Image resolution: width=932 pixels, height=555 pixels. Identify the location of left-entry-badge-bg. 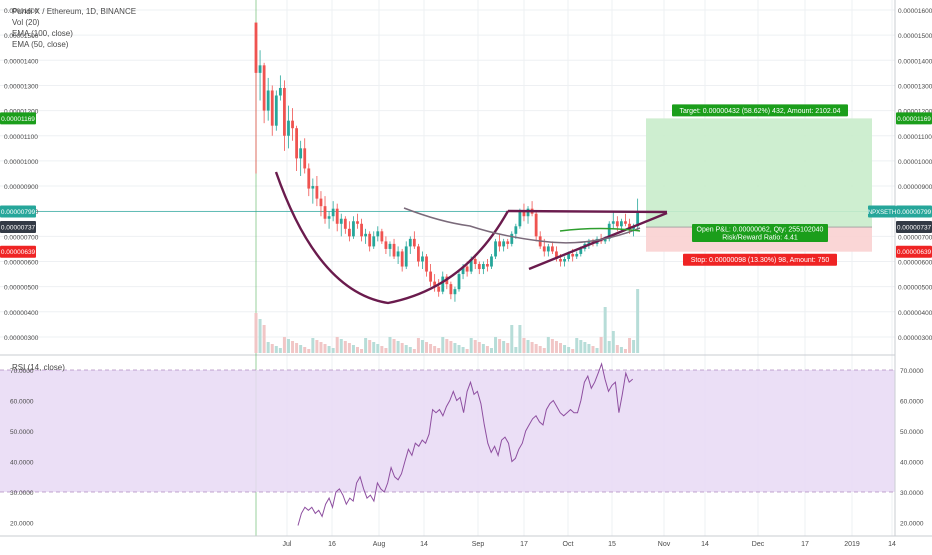
(18, 227).